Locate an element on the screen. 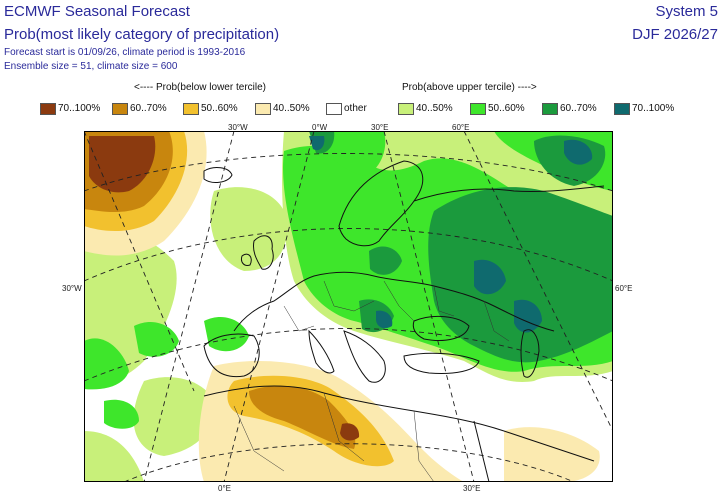 This screenshot has width=725, height=497. lon-label-right-60e: 60°E is located at coordinates (624, 288).